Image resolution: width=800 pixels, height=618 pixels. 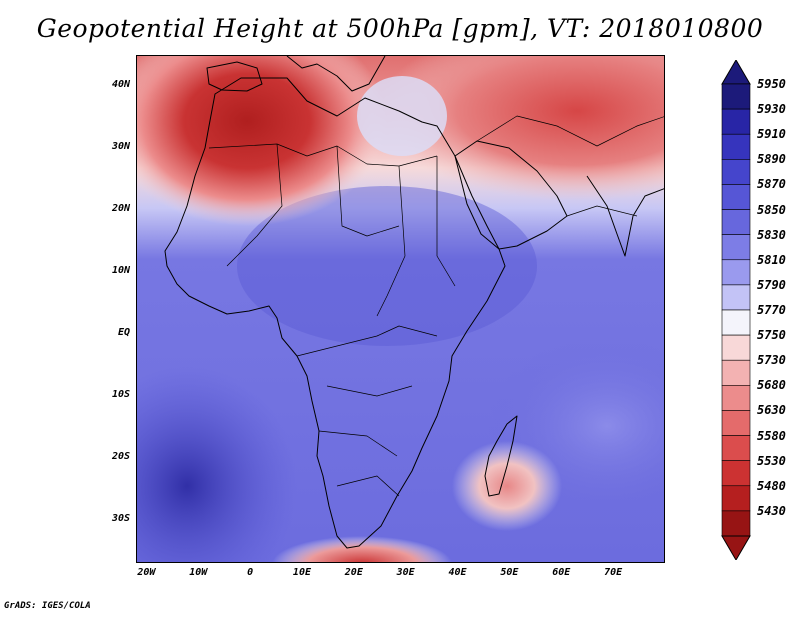 What do you see at coordinates (296, 74) in the screenshot?
I see `europe-coastline` at bounding box center [296, 74].